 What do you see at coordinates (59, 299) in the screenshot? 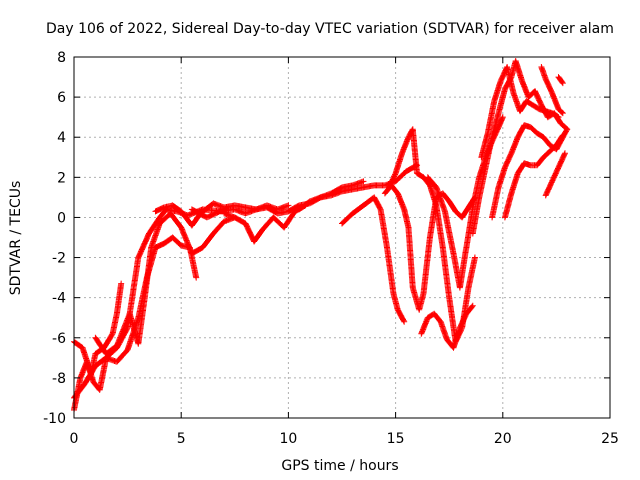
I see `y-tick-label: -4` at bounding box center [59, 299].